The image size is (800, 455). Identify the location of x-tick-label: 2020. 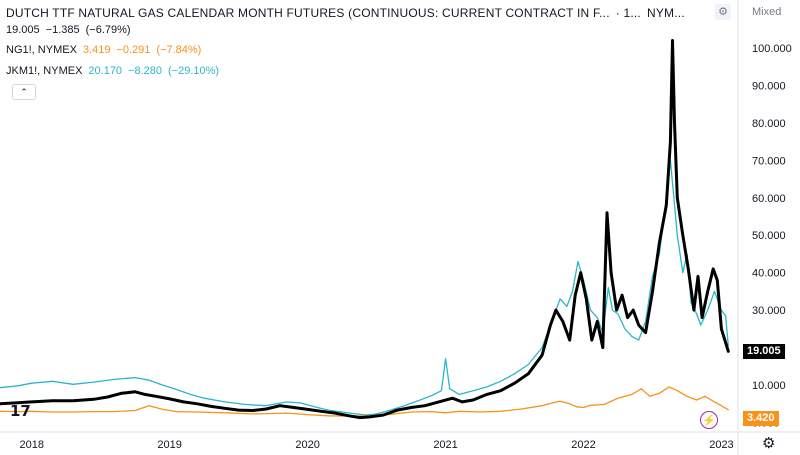
(307, 445).